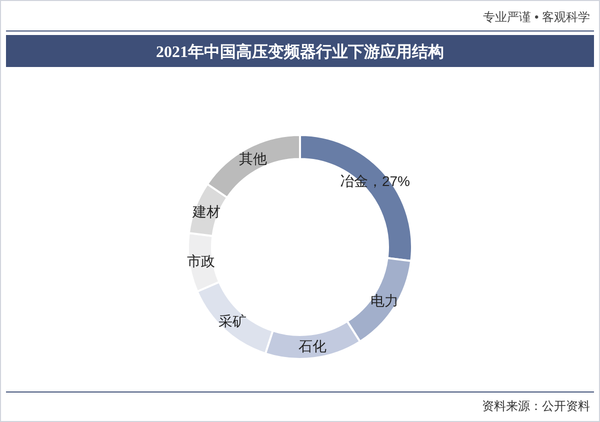 The height and width of the screenshot is (422, 600). What do you see at coordinates (205, 212) in the screenshot?
I see `slice-label: 建材` at bounding box center [205, 212].